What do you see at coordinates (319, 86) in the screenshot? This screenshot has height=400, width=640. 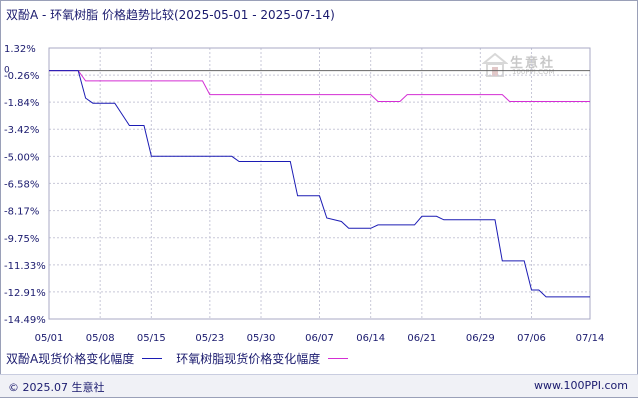 I see `series-line-epoxy-resin` at bounding box center [319, 86].